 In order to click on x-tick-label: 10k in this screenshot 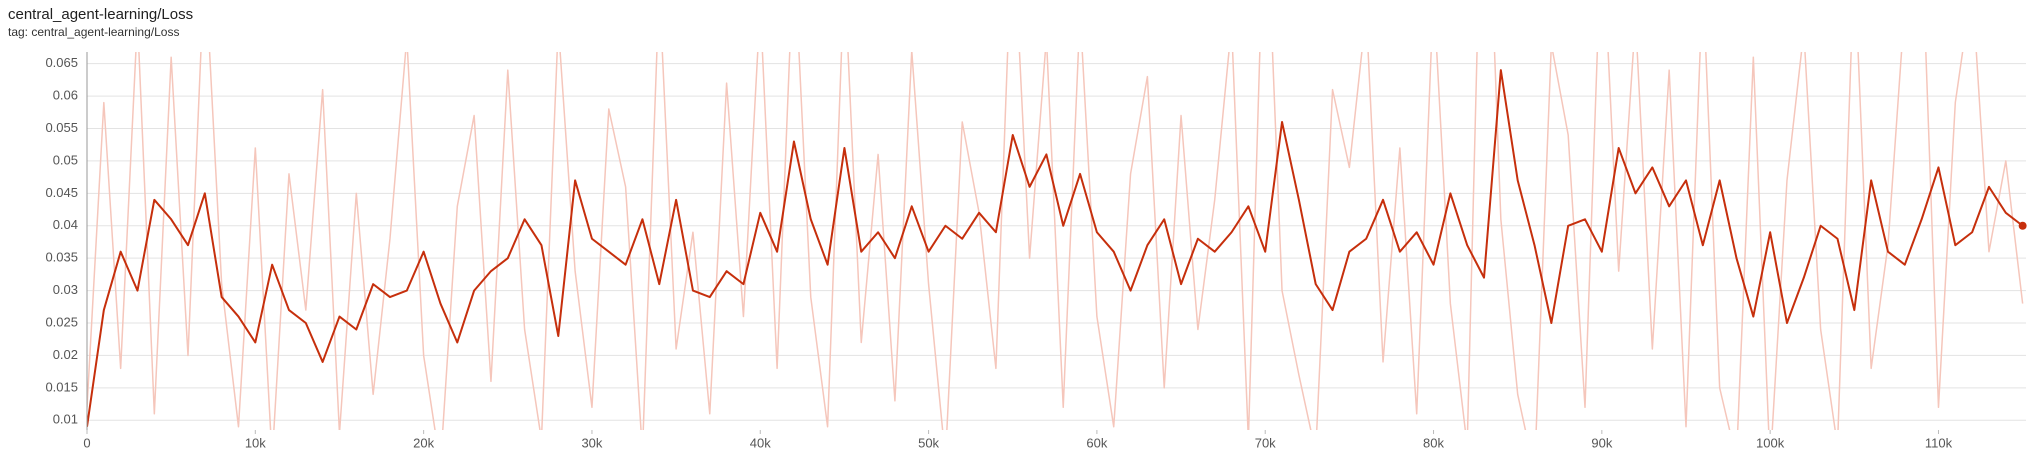, I will do `click(255, 442)`.